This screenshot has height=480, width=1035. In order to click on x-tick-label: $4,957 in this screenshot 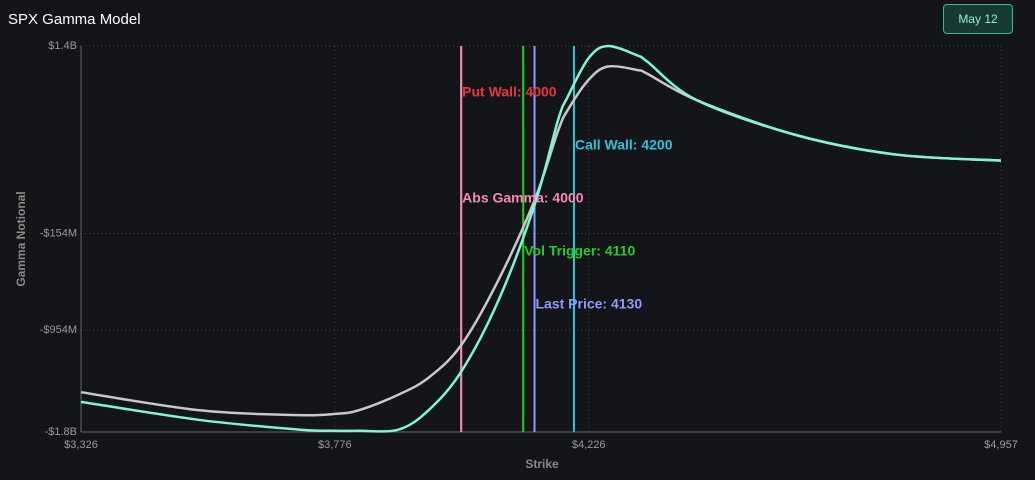, I will do `click(1001, 445)`.